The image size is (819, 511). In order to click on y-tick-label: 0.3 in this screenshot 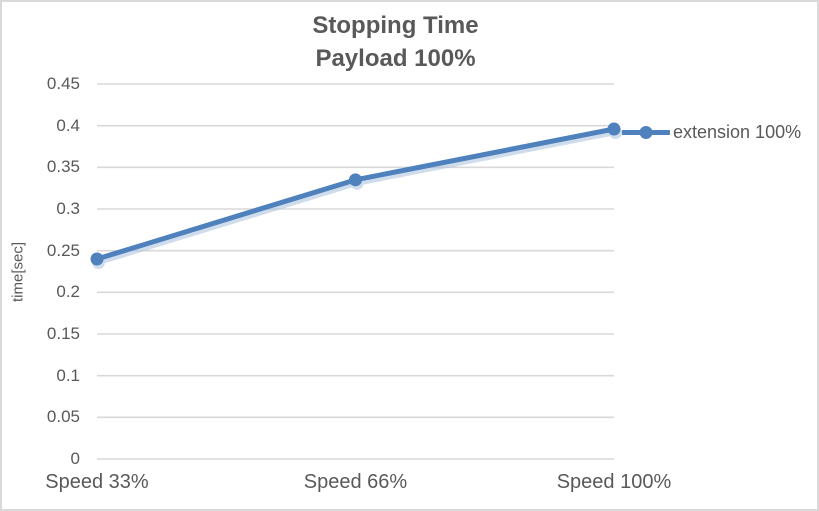, I will do `click(68, 208)`.